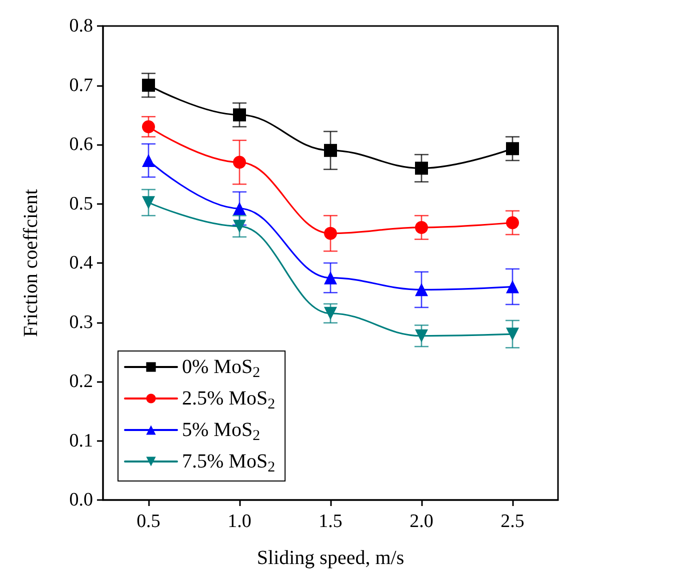  I want to click on y-tick-label: 0.0, so click(81, 500).